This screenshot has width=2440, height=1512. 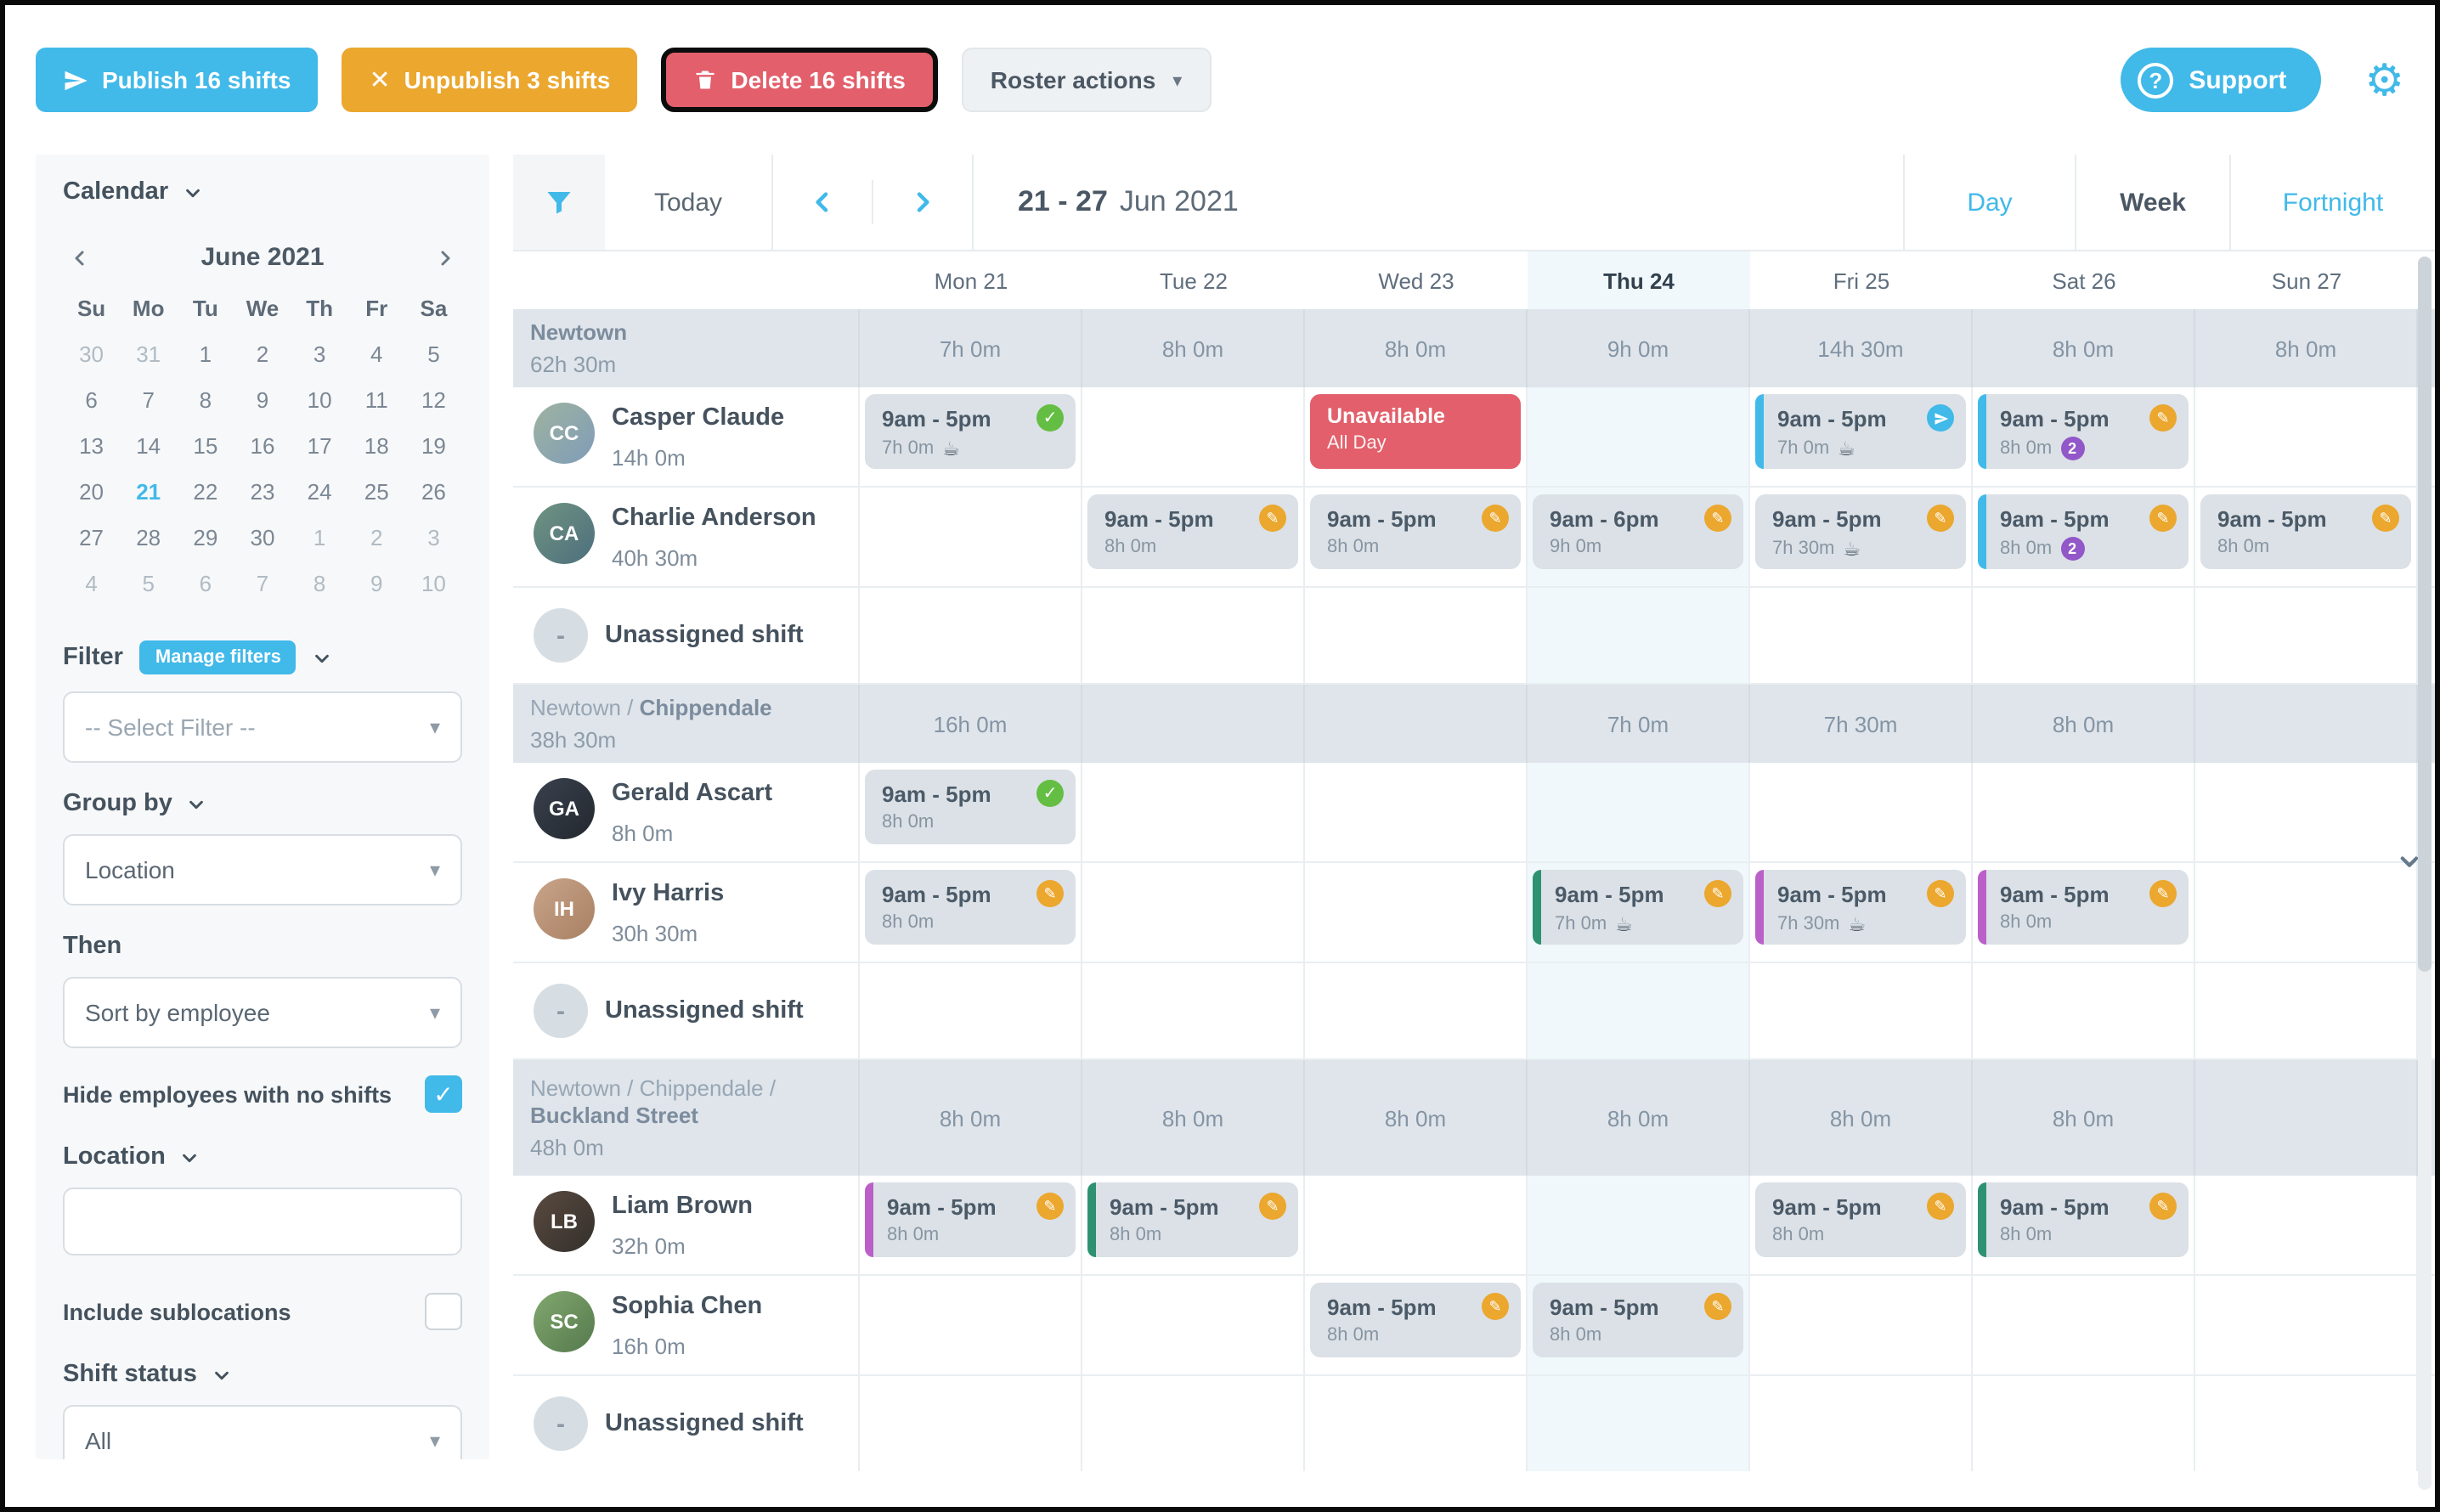 I want to click on shift-cell: 9am - 5pm ✓ 7h 0m ☕, so click(x=971, y=436).